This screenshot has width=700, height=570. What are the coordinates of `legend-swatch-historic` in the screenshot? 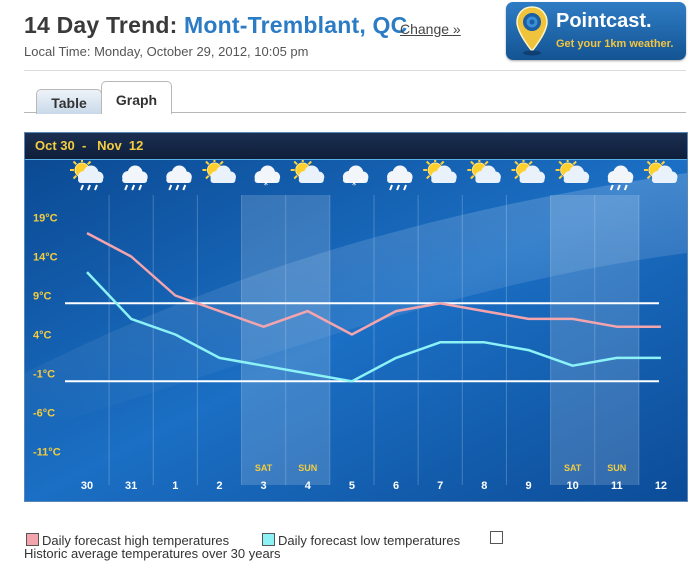 It's located at (496, 537).